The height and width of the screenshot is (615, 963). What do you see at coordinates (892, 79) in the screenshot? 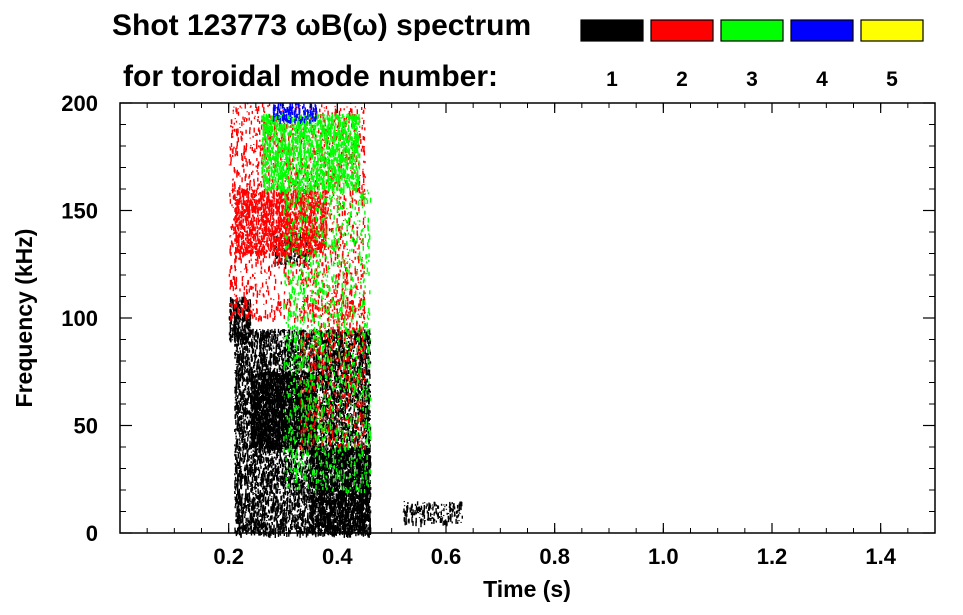
I see `legend-label-mode-5: 5` at bounding box center [892, 79].